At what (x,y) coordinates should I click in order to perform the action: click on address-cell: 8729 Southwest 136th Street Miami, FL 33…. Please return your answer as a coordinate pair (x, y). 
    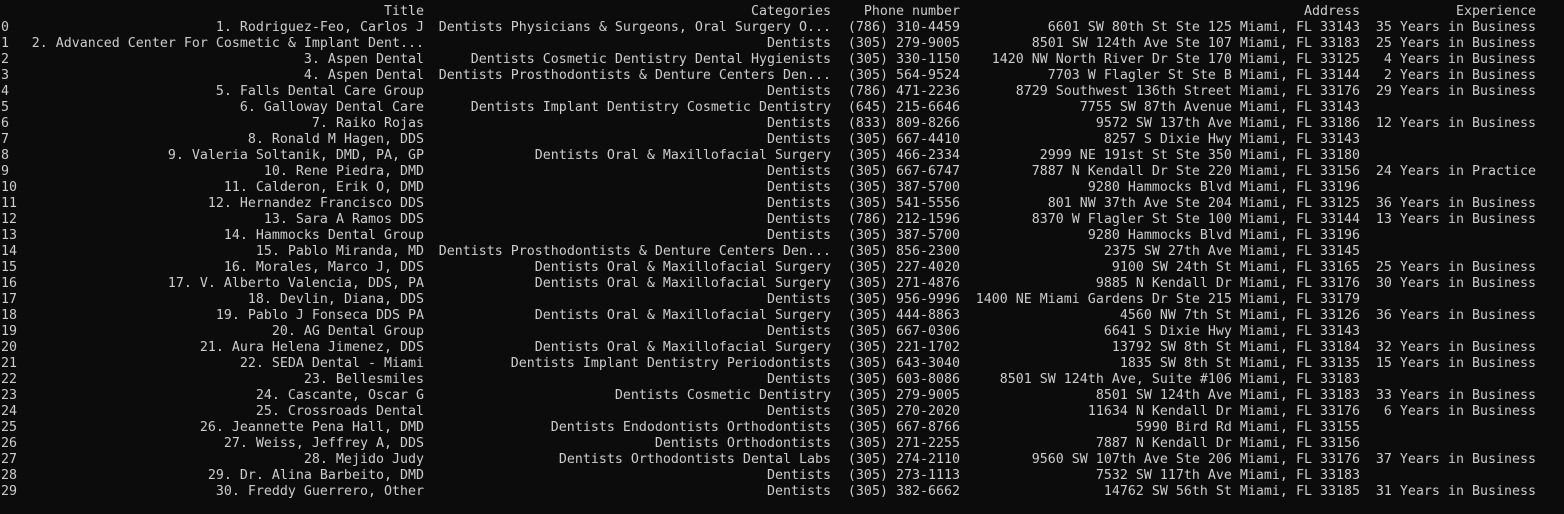
    Looking at the image, I should click on (1187, 91).